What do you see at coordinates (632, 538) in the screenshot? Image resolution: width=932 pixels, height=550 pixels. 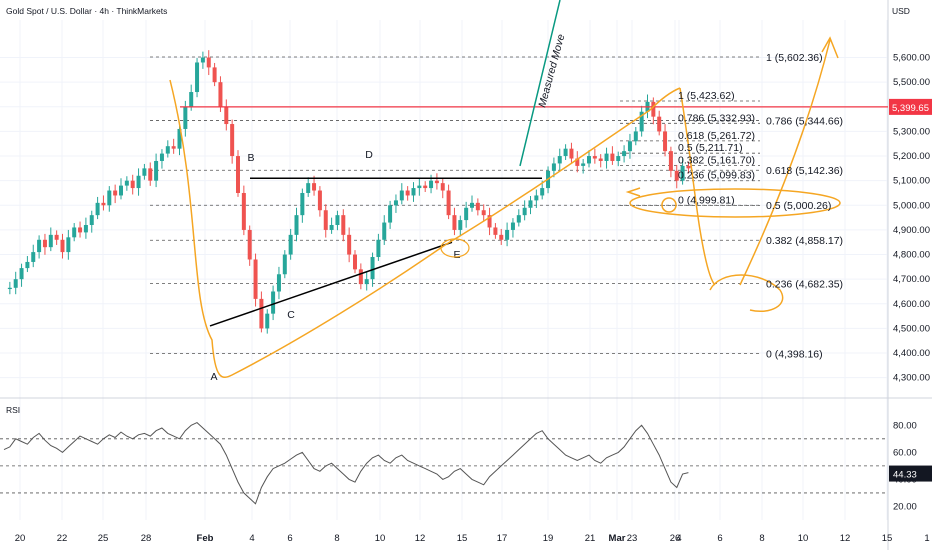 I see `time-tick-label: 23` at bounding box center [632, 538].